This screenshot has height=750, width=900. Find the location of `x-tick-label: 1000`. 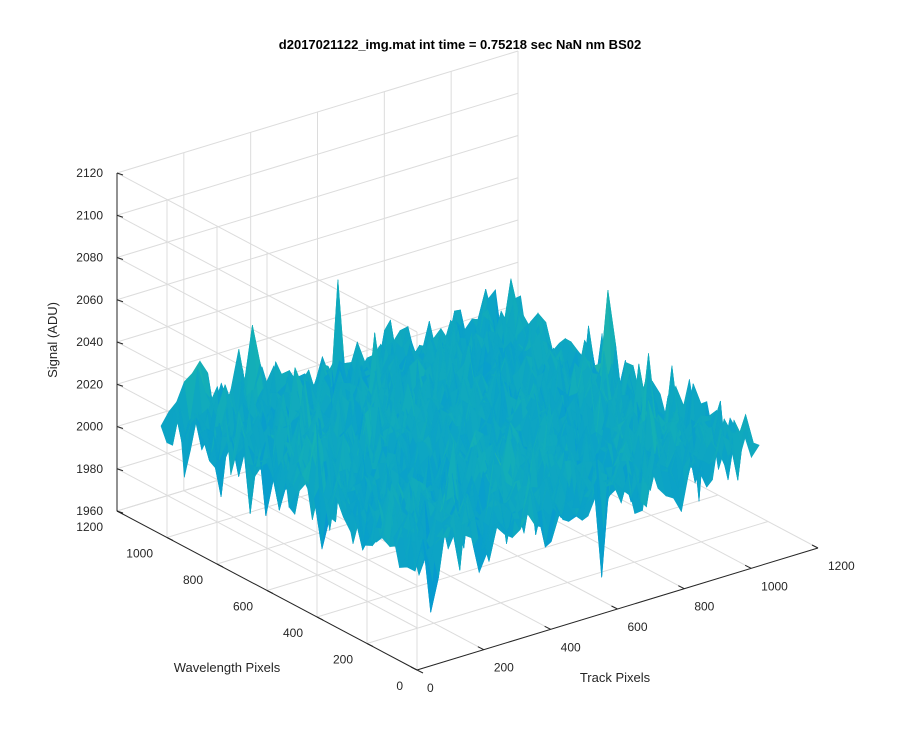

x-tick-label: 1000 is located at coordinates (774, 586).